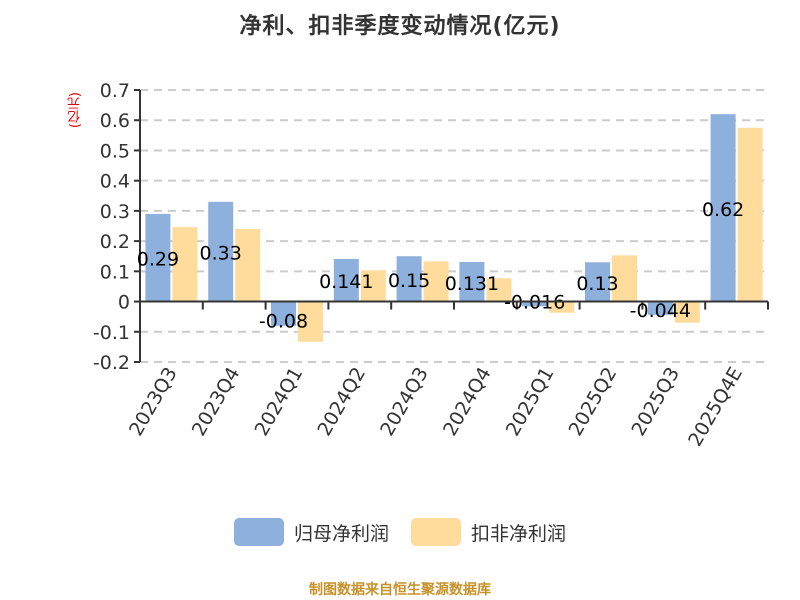 This screenshot has height=600, width=800. I want to click on x-tick-label: 2024Q1, so click(279, 402).